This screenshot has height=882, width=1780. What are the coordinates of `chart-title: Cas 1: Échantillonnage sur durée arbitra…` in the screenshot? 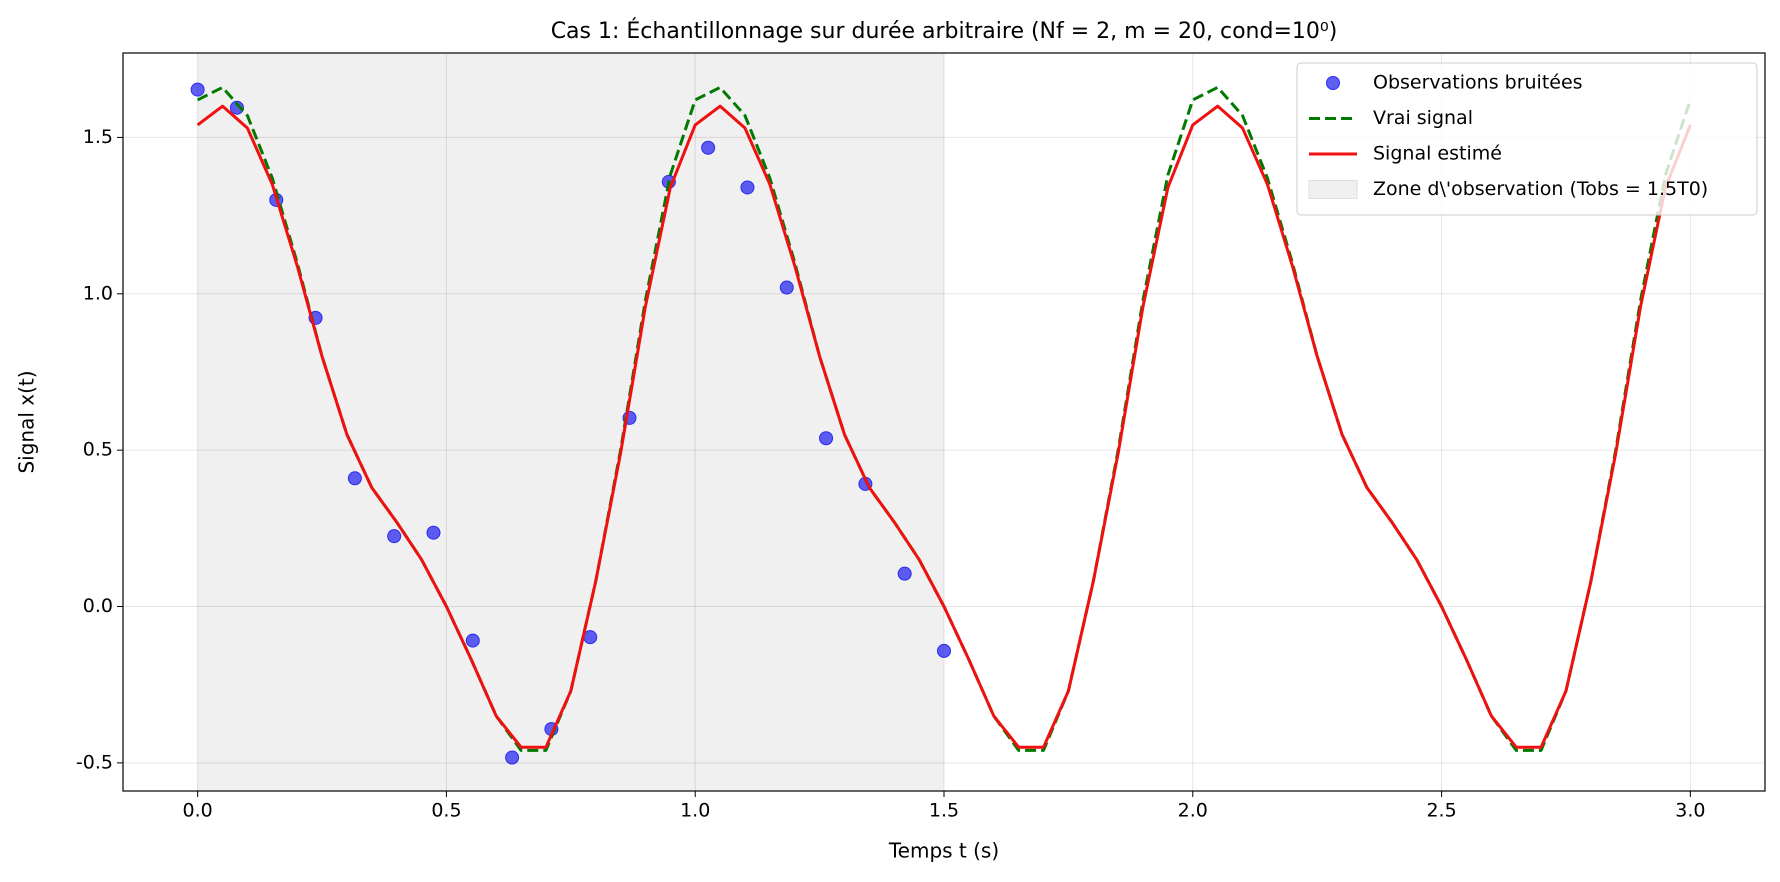 It's located at (944, 31).